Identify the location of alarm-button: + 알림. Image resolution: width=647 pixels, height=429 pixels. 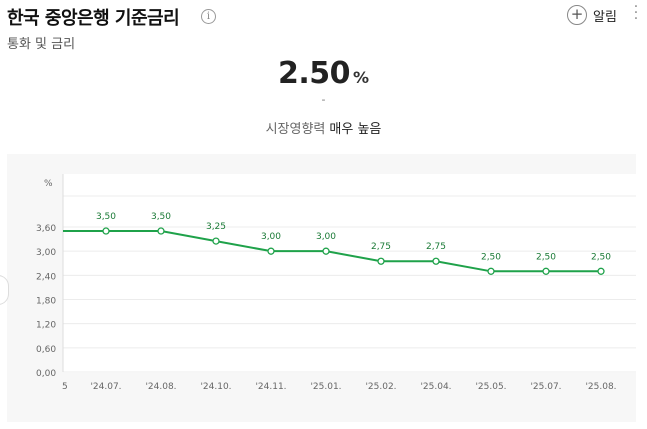
(592, 15).